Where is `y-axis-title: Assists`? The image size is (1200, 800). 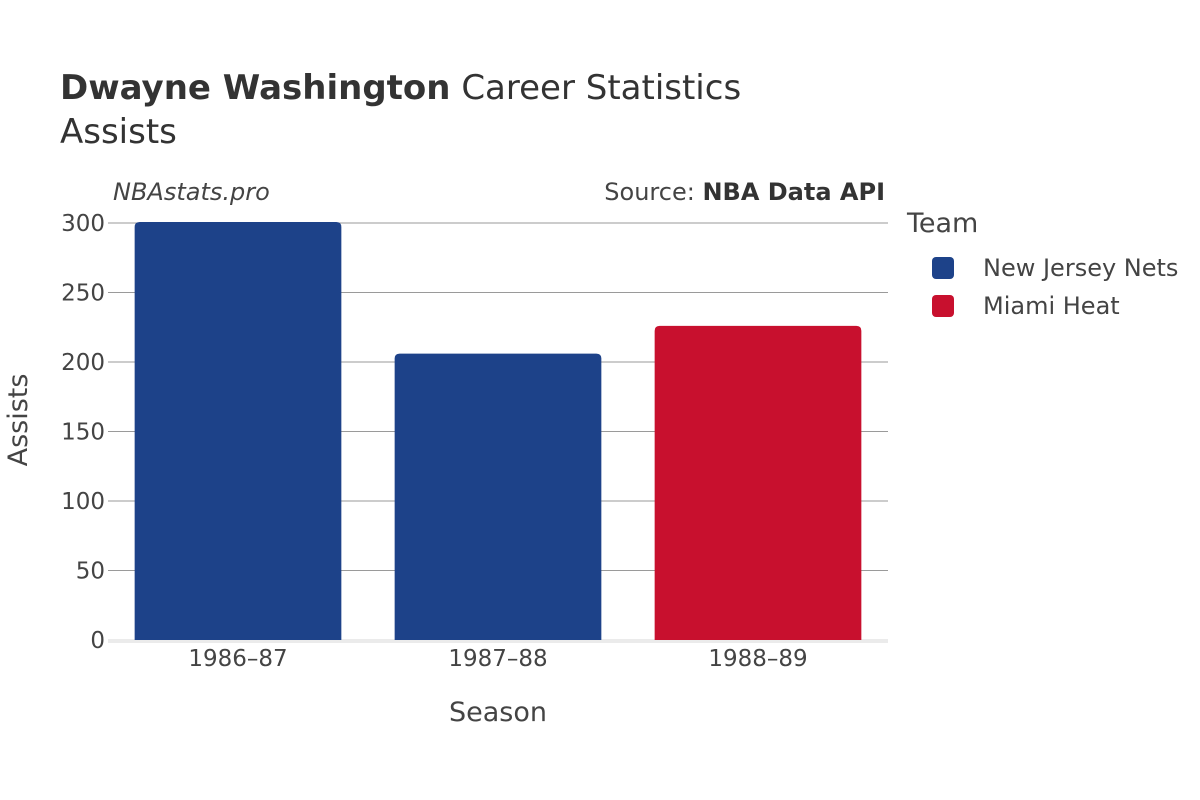
y-axis-title: Assists is located at coordinates (18, 420).